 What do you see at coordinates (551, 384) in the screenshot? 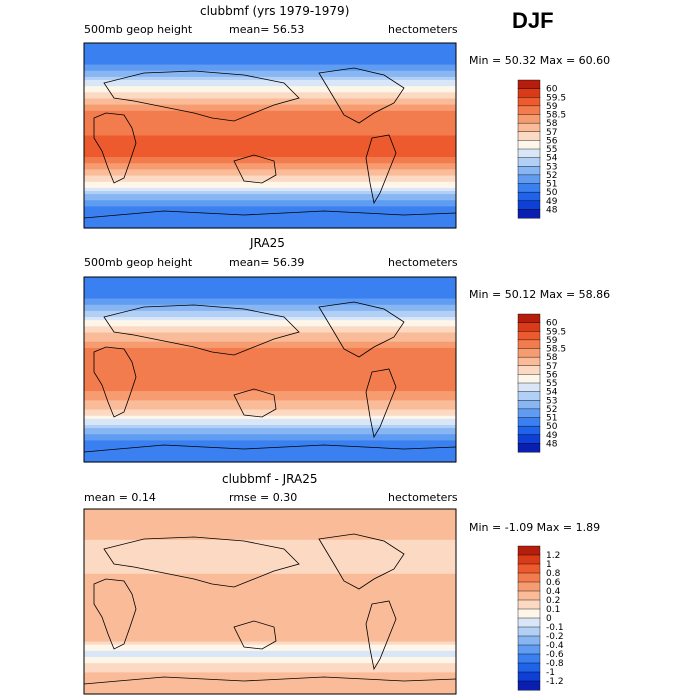
I see `panel2-colorbar-label: 55` at bounding box center [551, 384].